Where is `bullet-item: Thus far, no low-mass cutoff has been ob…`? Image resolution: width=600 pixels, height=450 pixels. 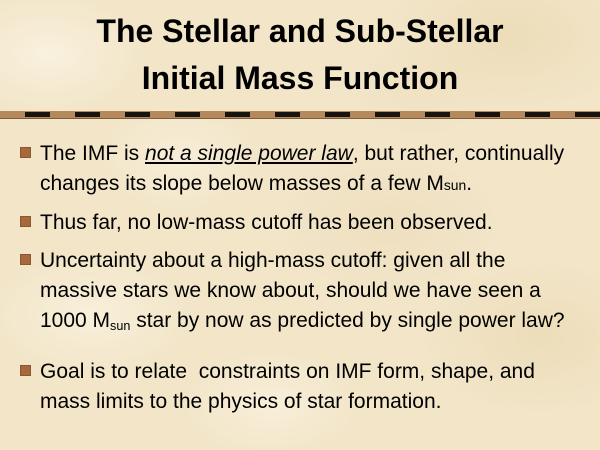
bullet-item: Thus far, no low-mass cutoff has been ob… is located at coordinates (307, 223).